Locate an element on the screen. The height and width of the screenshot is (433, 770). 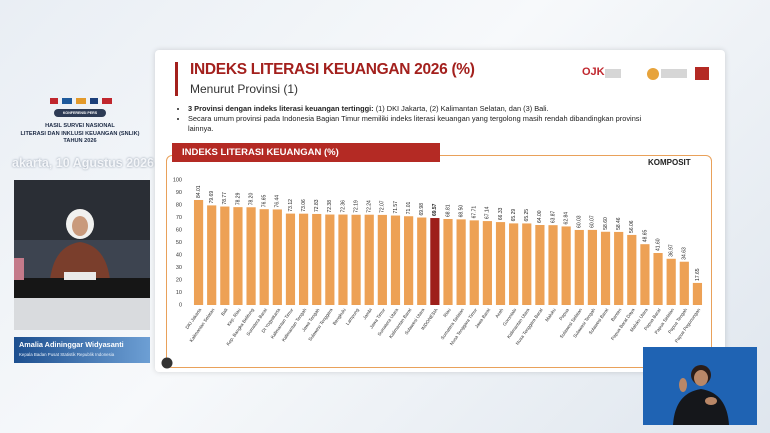
value-label: 72.36 is located at coordinates (343, 206).